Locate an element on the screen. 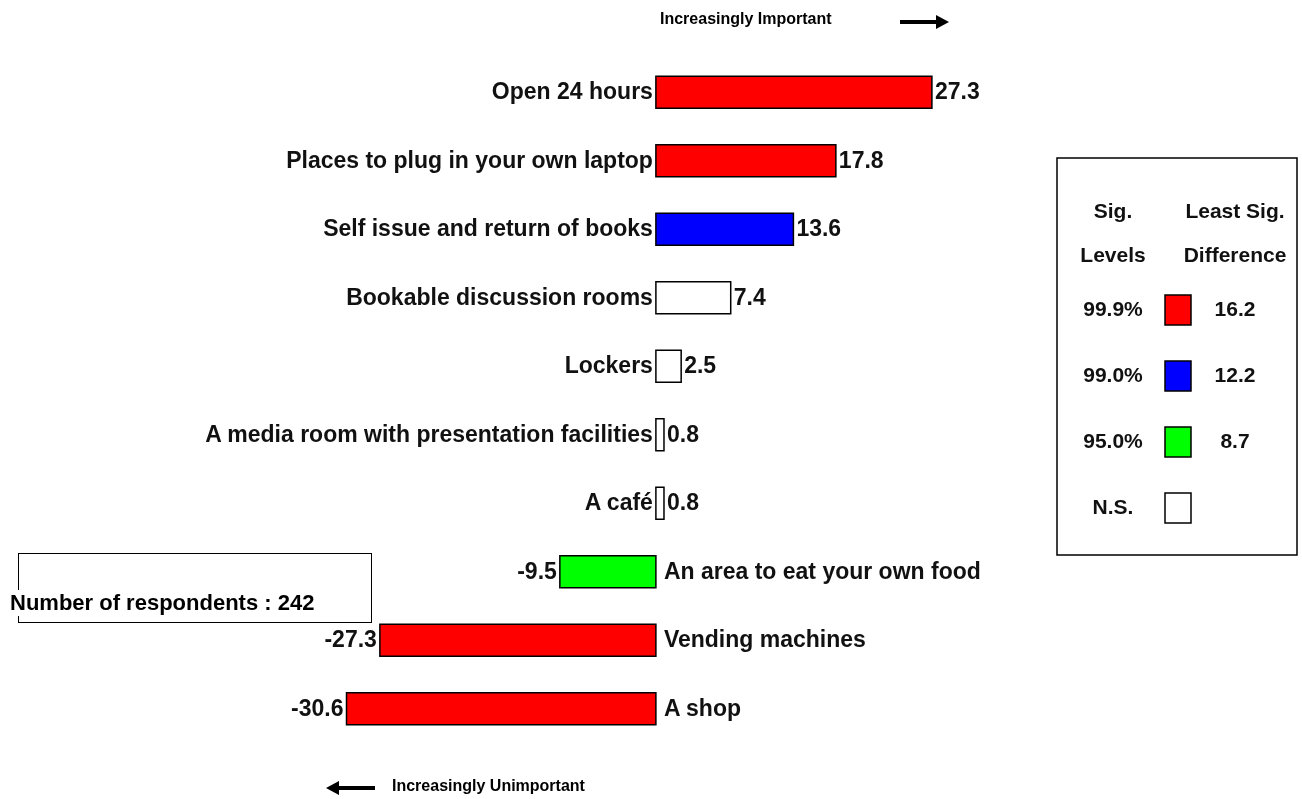 This screenshot has height=799, width=1302. legend-label: 95.0% is located at coordinates (1113, 440).